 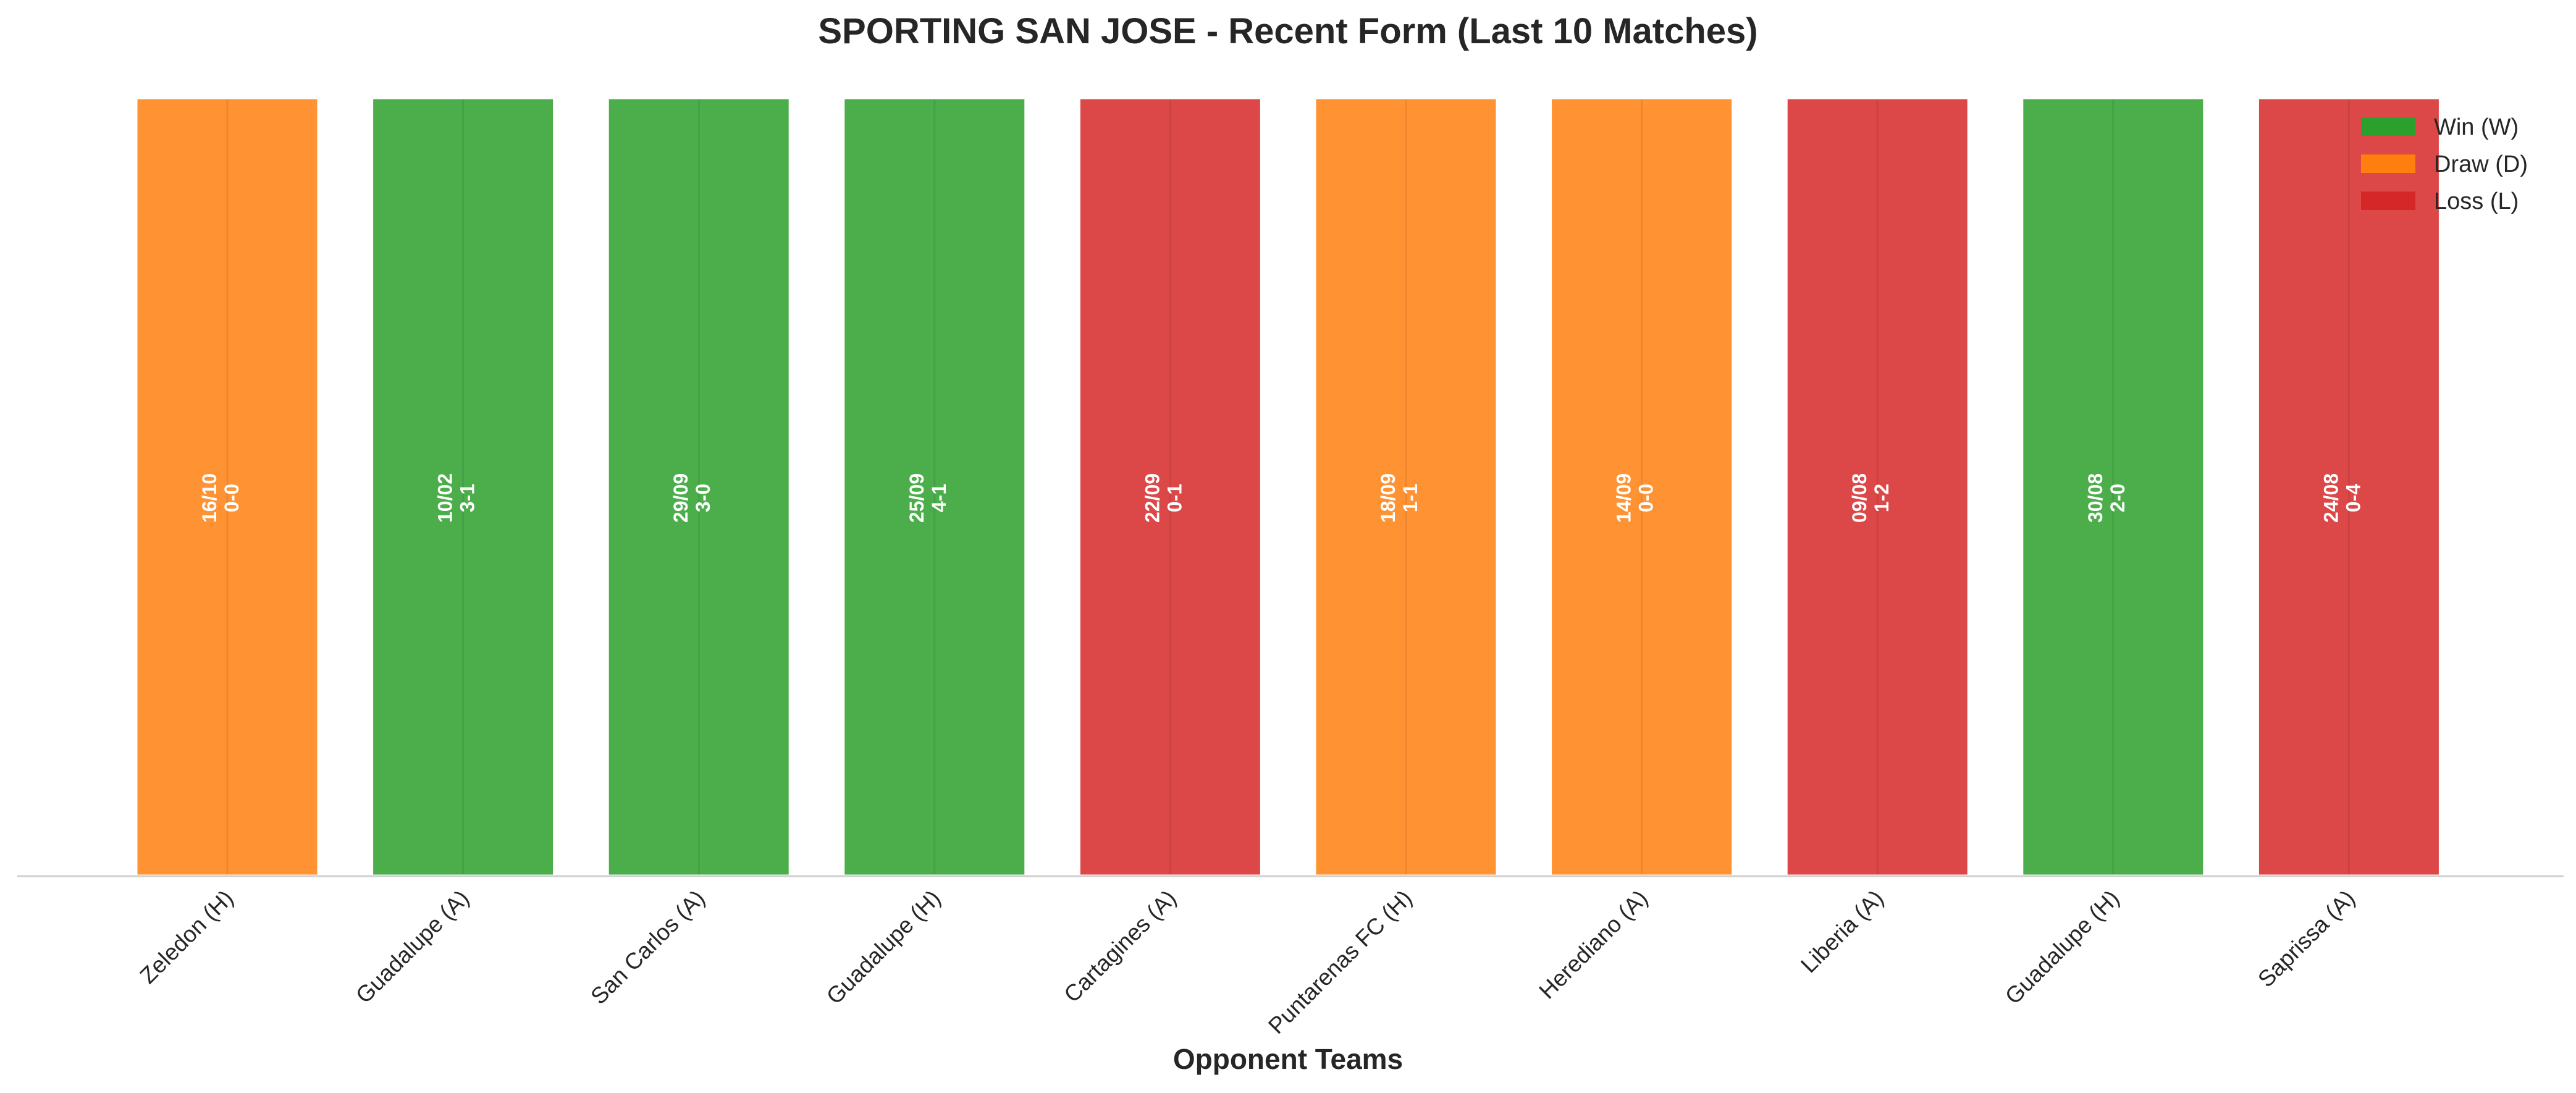 I want to click on bar-label-date: 29/09, so click(x=681, y=498).